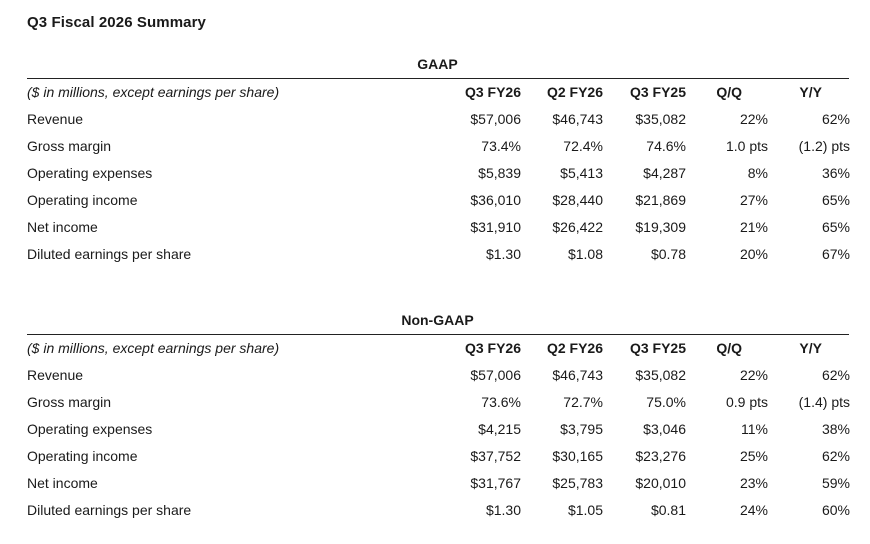 The height and width of the screenshot is (544, 870). I want to click on section-title: GAAP, so click(437, 64).